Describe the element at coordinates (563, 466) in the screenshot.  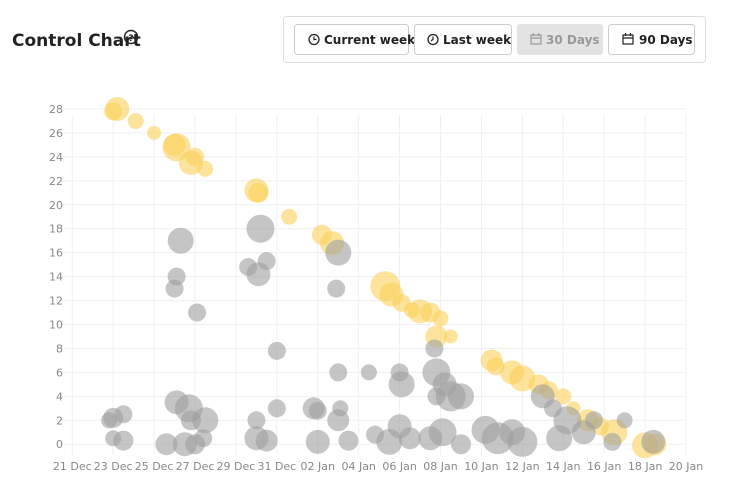
I see `x-tick-label: 14 Jan` at that location.